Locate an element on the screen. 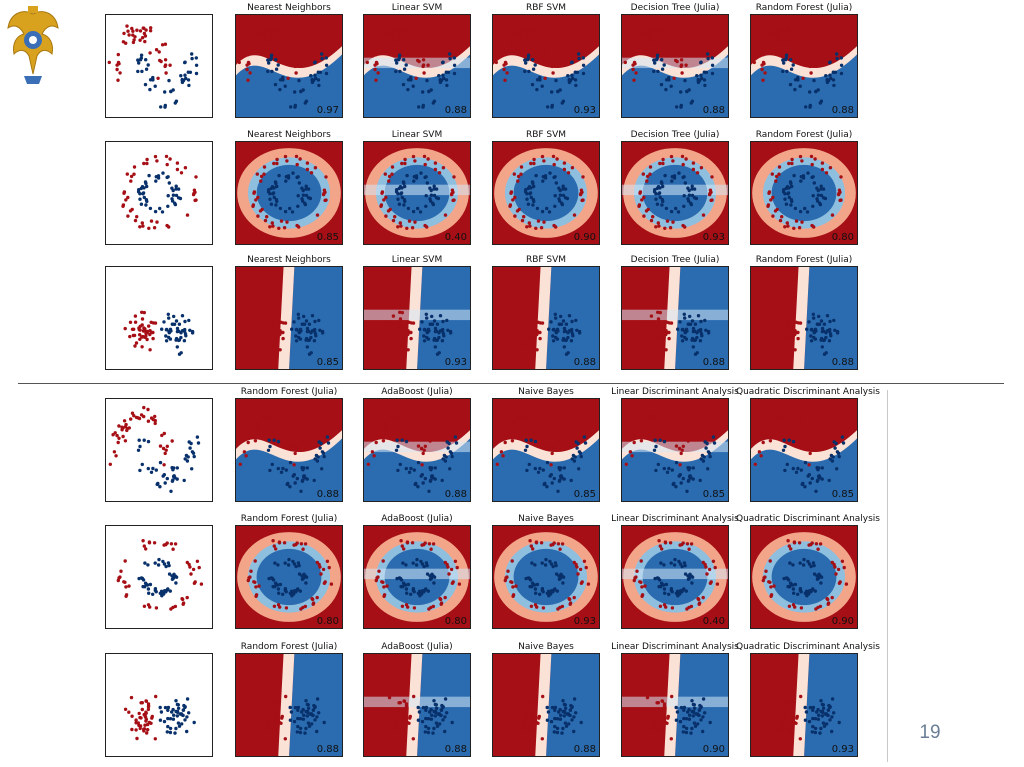 This screenshot has width=1024, height=767. classifier-plot: 0.40 is located at coordinates (675, 577).